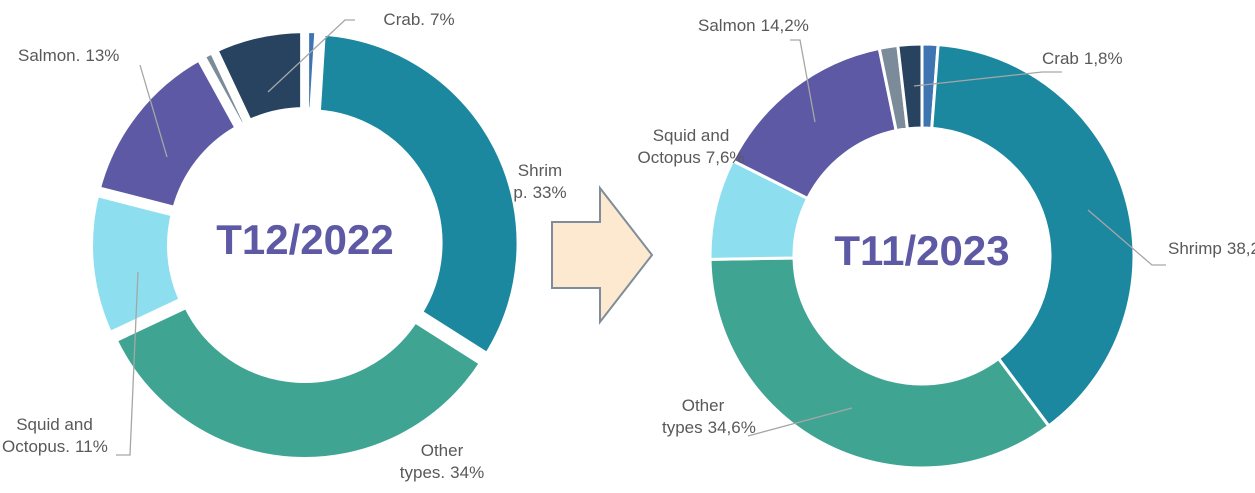  I want to click on center-label: T11/2023, so click(921, 250).